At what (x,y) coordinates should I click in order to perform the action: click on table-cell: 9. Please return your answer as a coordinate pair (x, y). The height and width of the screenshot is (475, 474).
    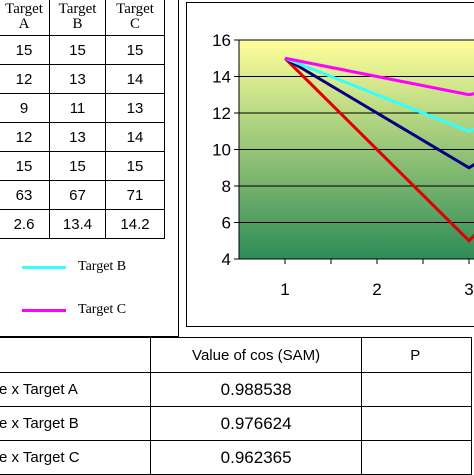
    Looking at the image, I should click on (25, 108).